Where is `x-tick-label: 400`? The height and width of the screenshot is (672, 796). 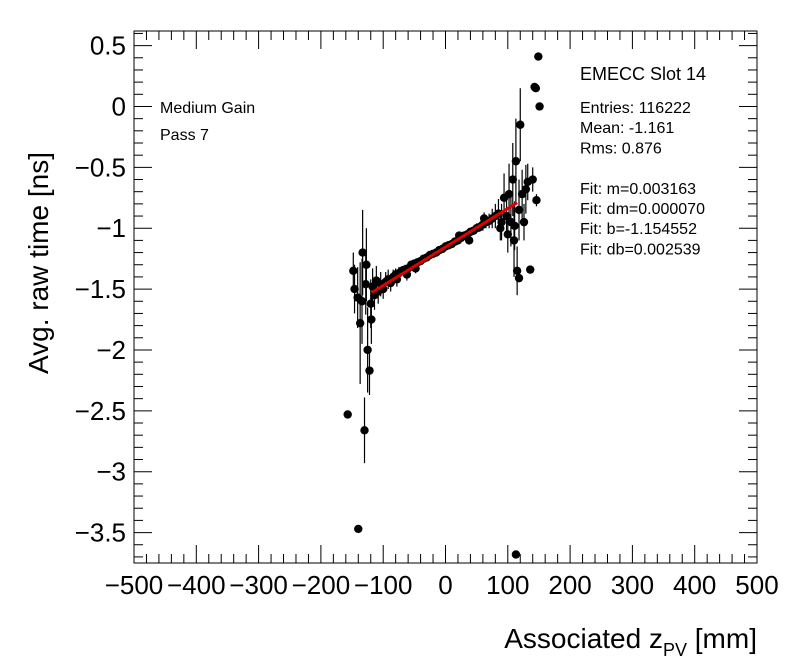 x-tick-label: 400 is located at coordinates (694, 585).